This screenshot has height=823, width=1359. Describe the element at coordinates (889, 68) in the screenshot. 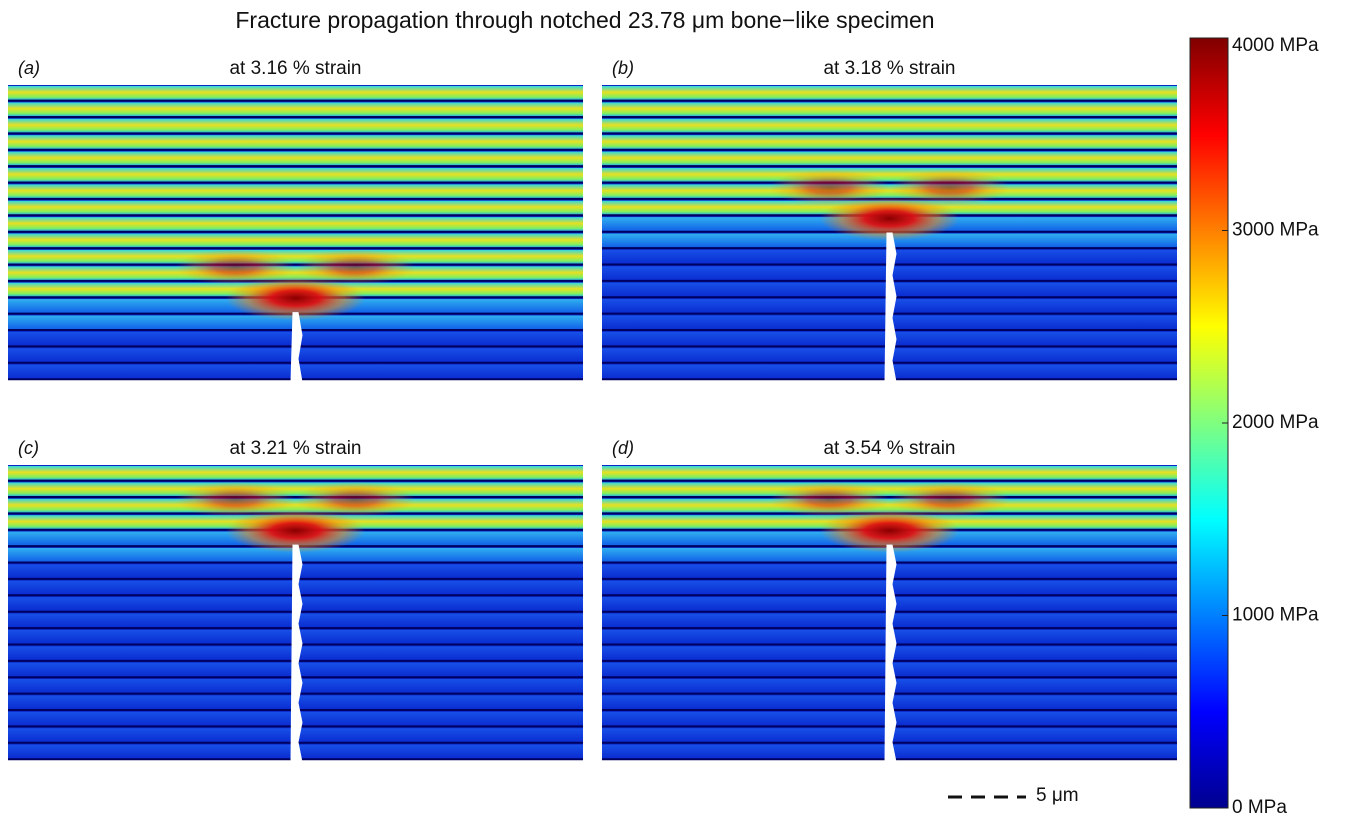

I see `panel-subtitle: at 3.18 % strain` at that location.